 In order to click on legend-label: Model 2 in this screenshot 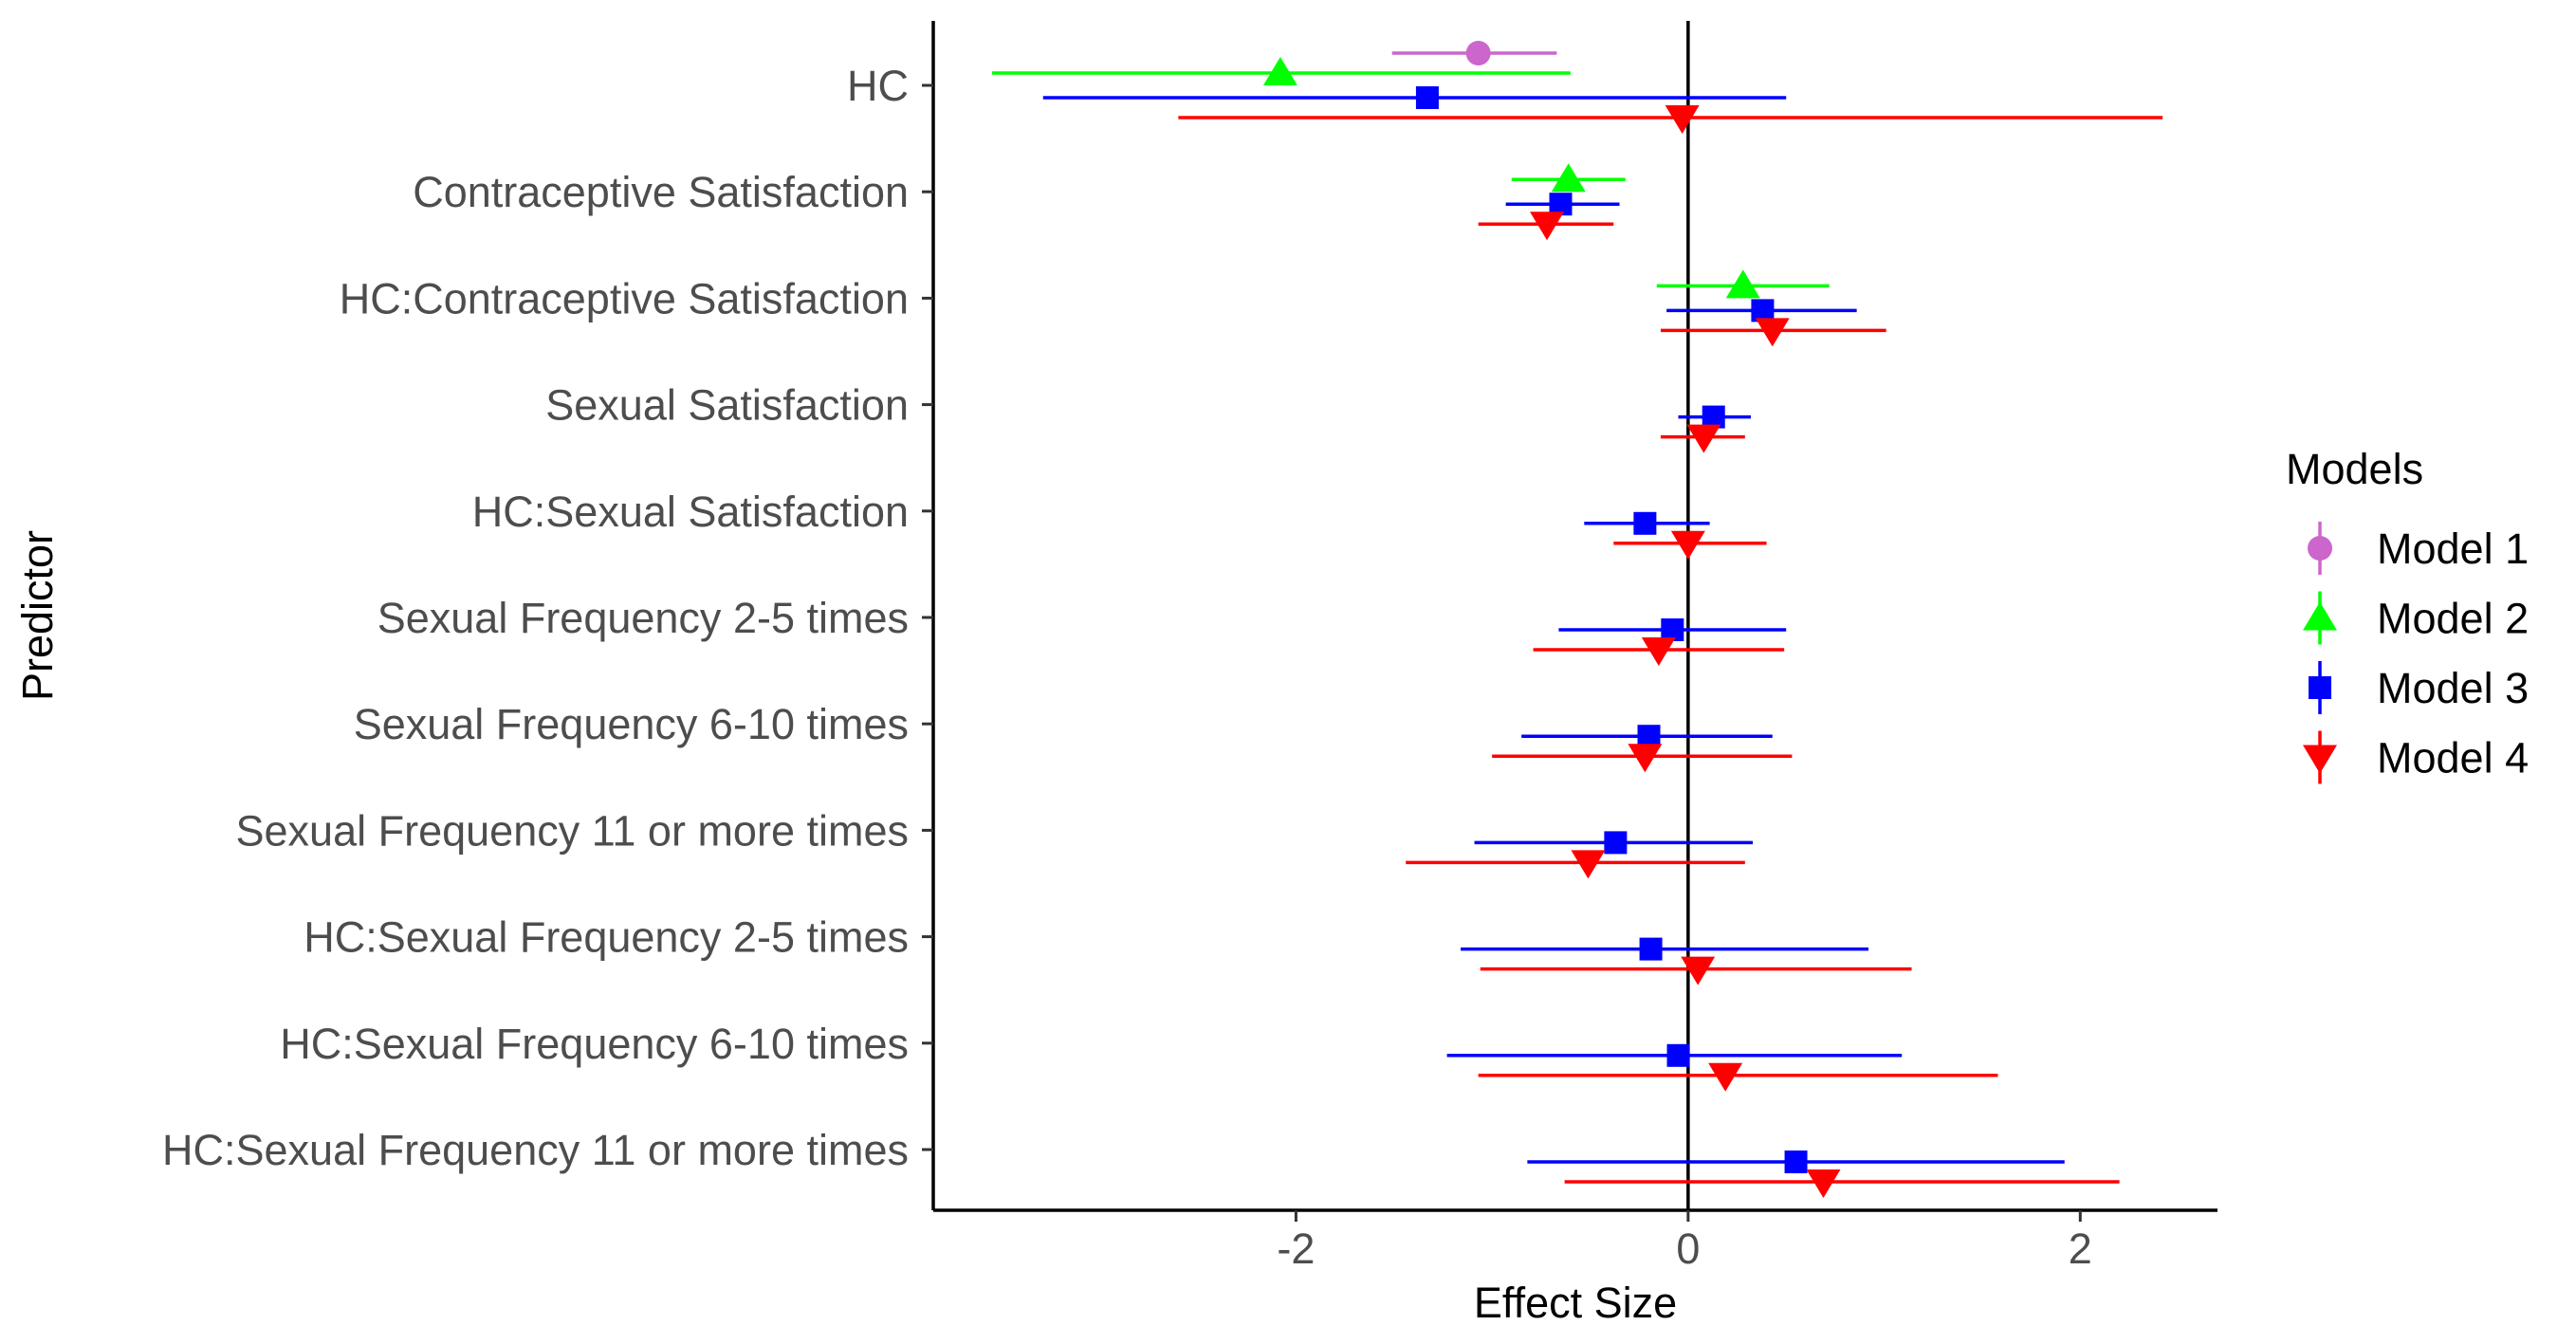, I will do `click(2453, 619)`.